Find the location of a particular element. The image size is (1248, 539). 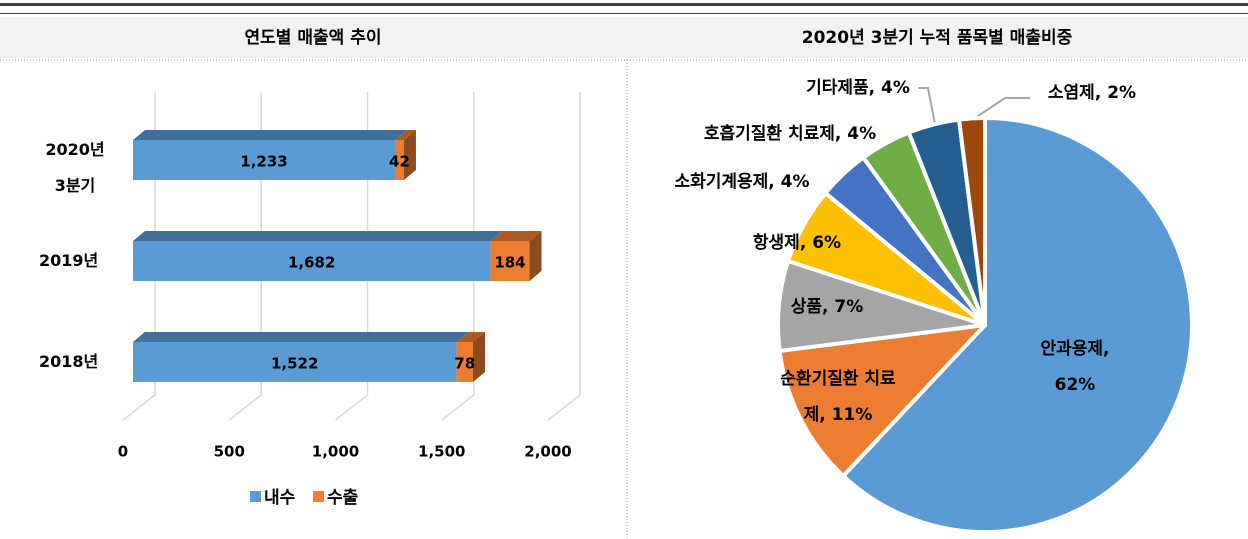

data-label: 1,522 is located at coordinates (294, 364).